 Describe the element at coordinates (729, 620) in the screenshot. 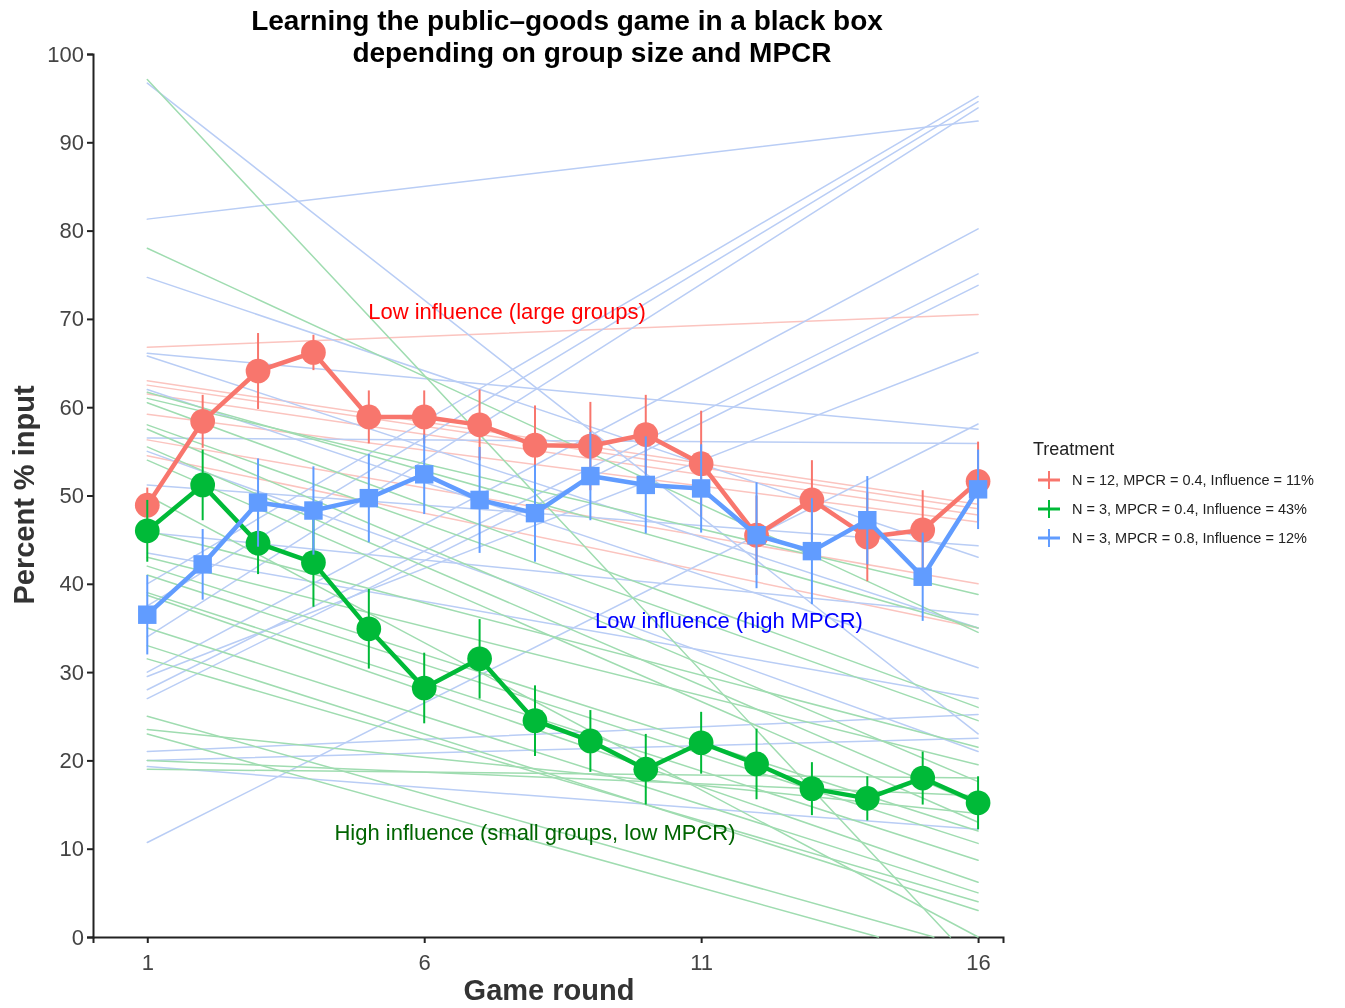

I see `annotation: Low influence (high MPCR)` at that location.